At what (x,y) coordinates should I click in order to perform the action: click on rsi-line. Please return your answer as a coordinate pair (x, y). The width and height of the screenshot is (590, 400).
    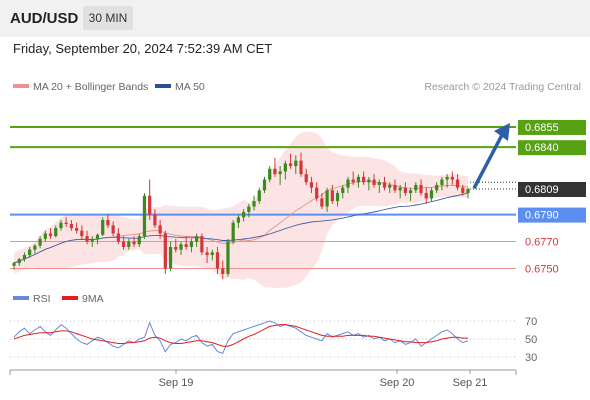
    Looking at the image, I should click on (241, 337).